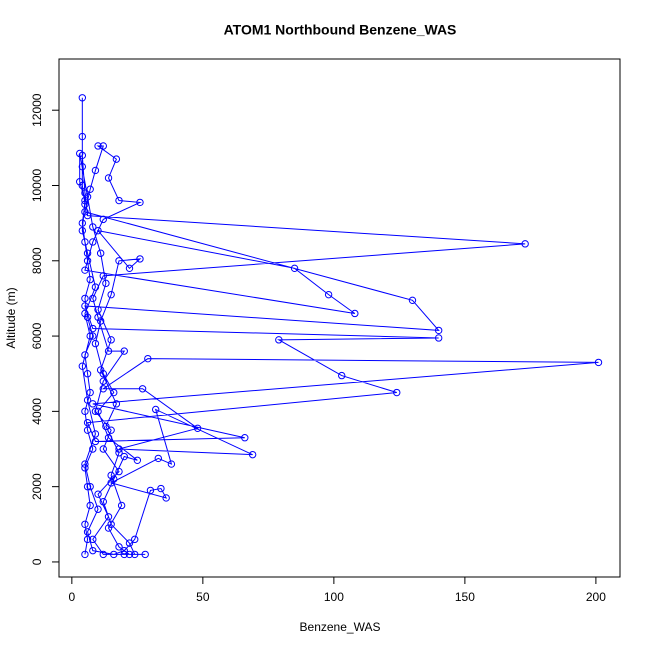 This screenshot has height=650, width=650. What do you see at coordinates (37, 335) in the screenshot?
I see `y-tick-label: 6000` at bounding box center [37, 335].